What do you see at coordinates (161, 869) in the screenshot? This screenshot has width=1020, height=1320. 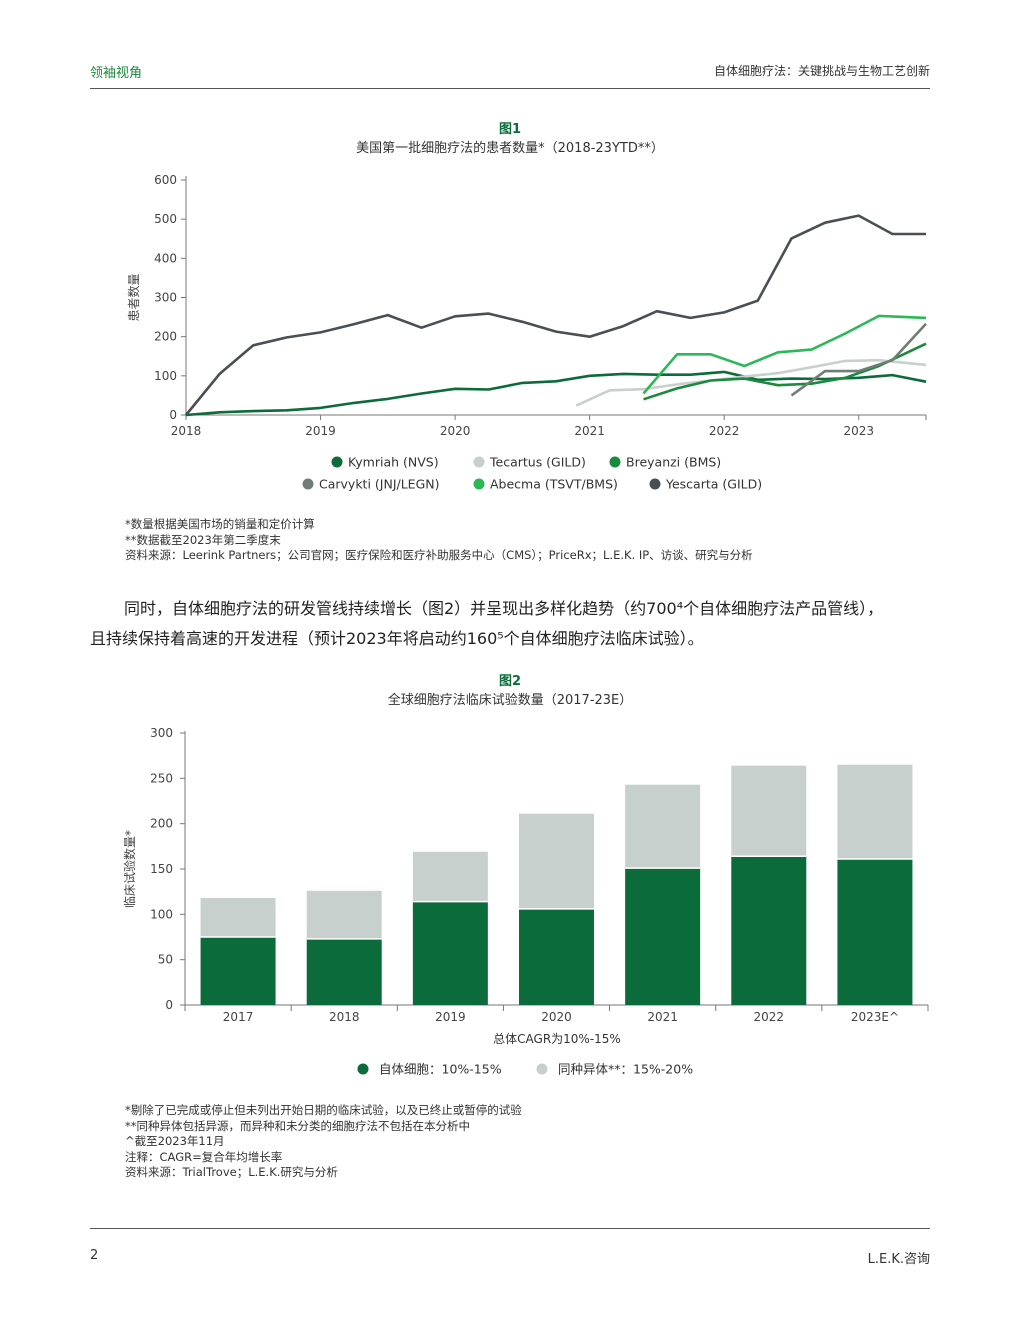 I see `y-tick-label: 150` at bounding box center [161, 869].